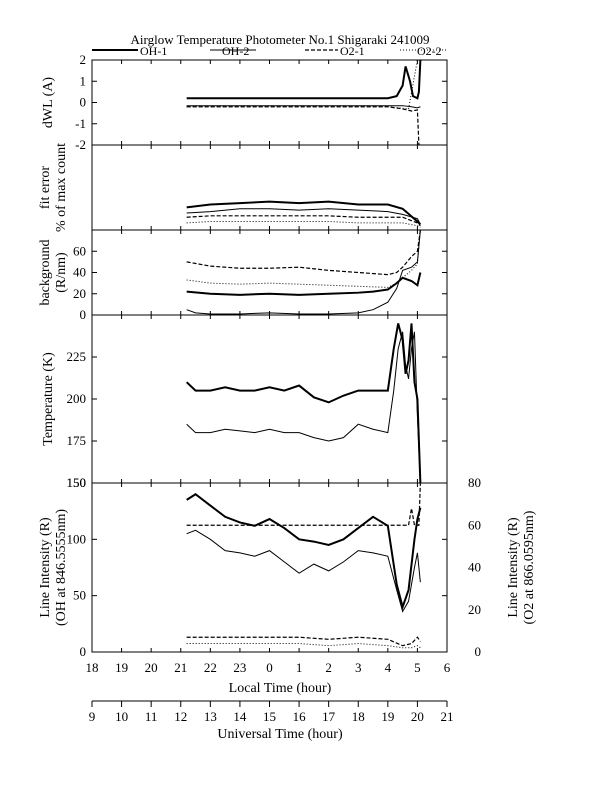 This screenshot has width=612, height=792. I want to click on y-tick-label: 60, so click(79, 250).